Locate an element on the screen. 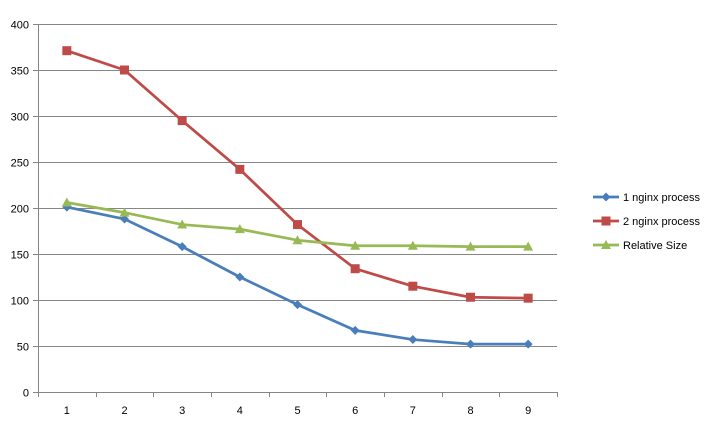  y-tick-label: 250 is located at coordinates (20, 164).